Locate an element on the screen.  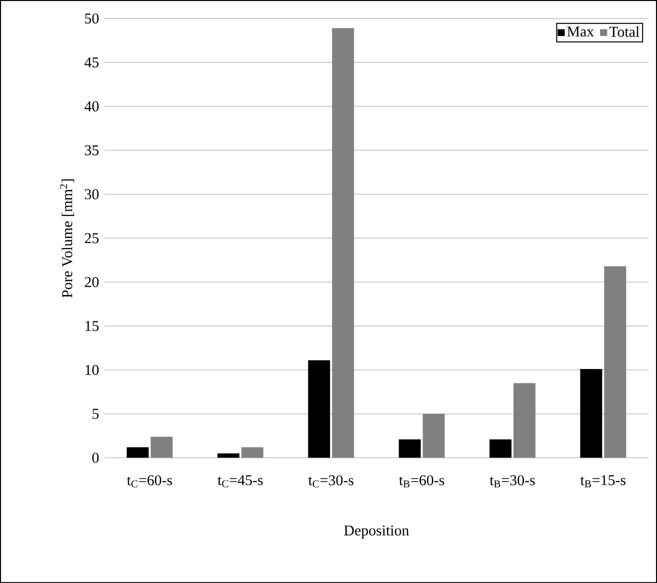
legend-label: Max is located at coordinates (580, 31).